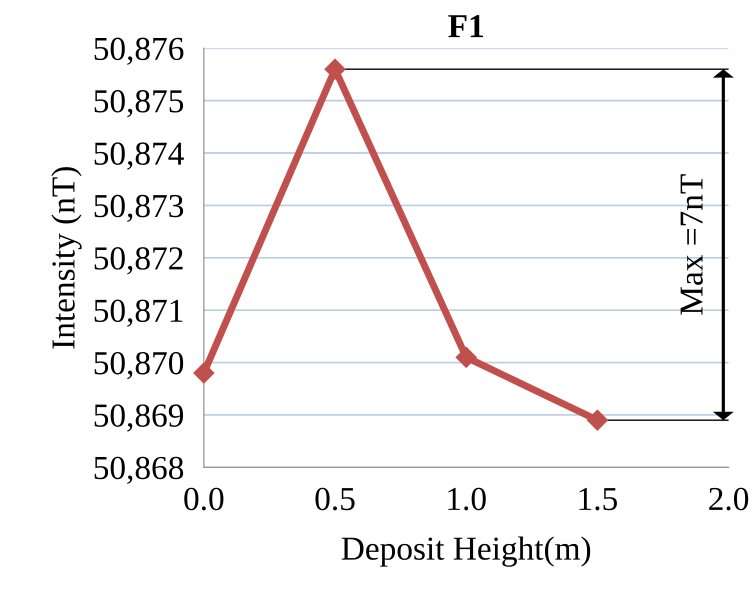 The image size is (755, 603). What do you see at coordinates (467, 499) in the screenshot?
I see `x-tick-label: 1.0` at bounding box center [467, 499].